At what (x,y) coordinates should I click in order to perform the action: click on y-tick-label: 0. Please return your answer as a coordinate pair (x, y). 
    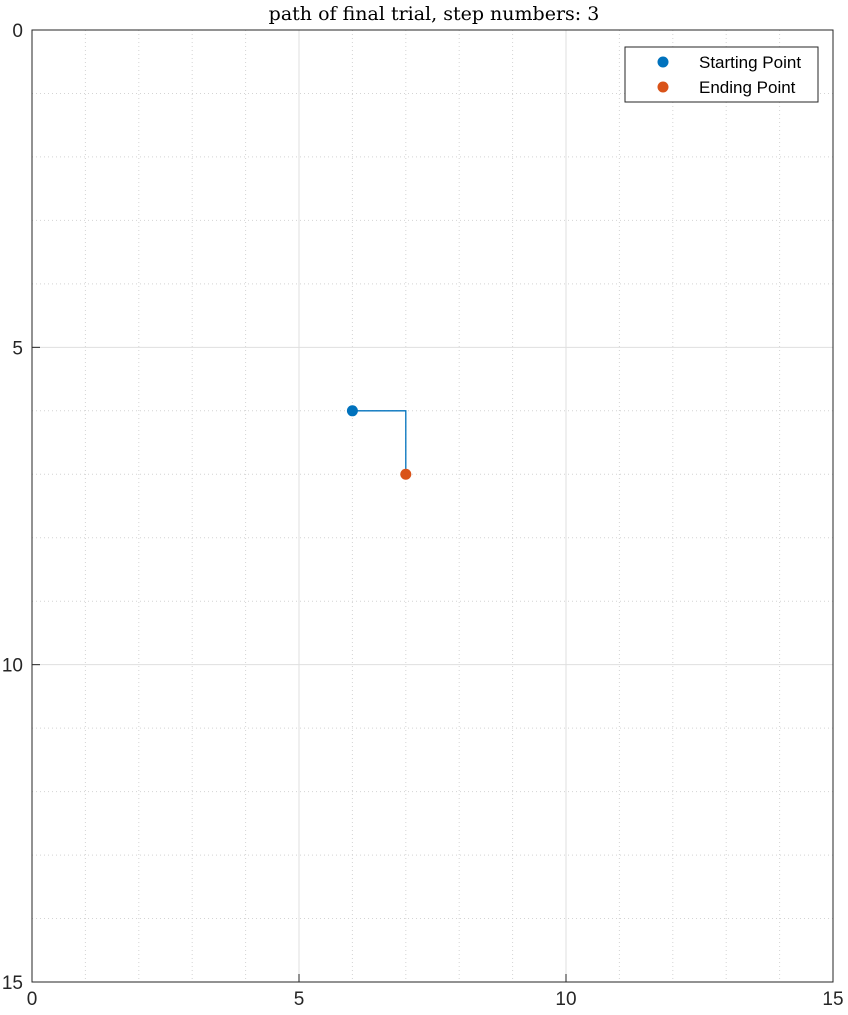
    Looking at the image, I should click on (17, 31).